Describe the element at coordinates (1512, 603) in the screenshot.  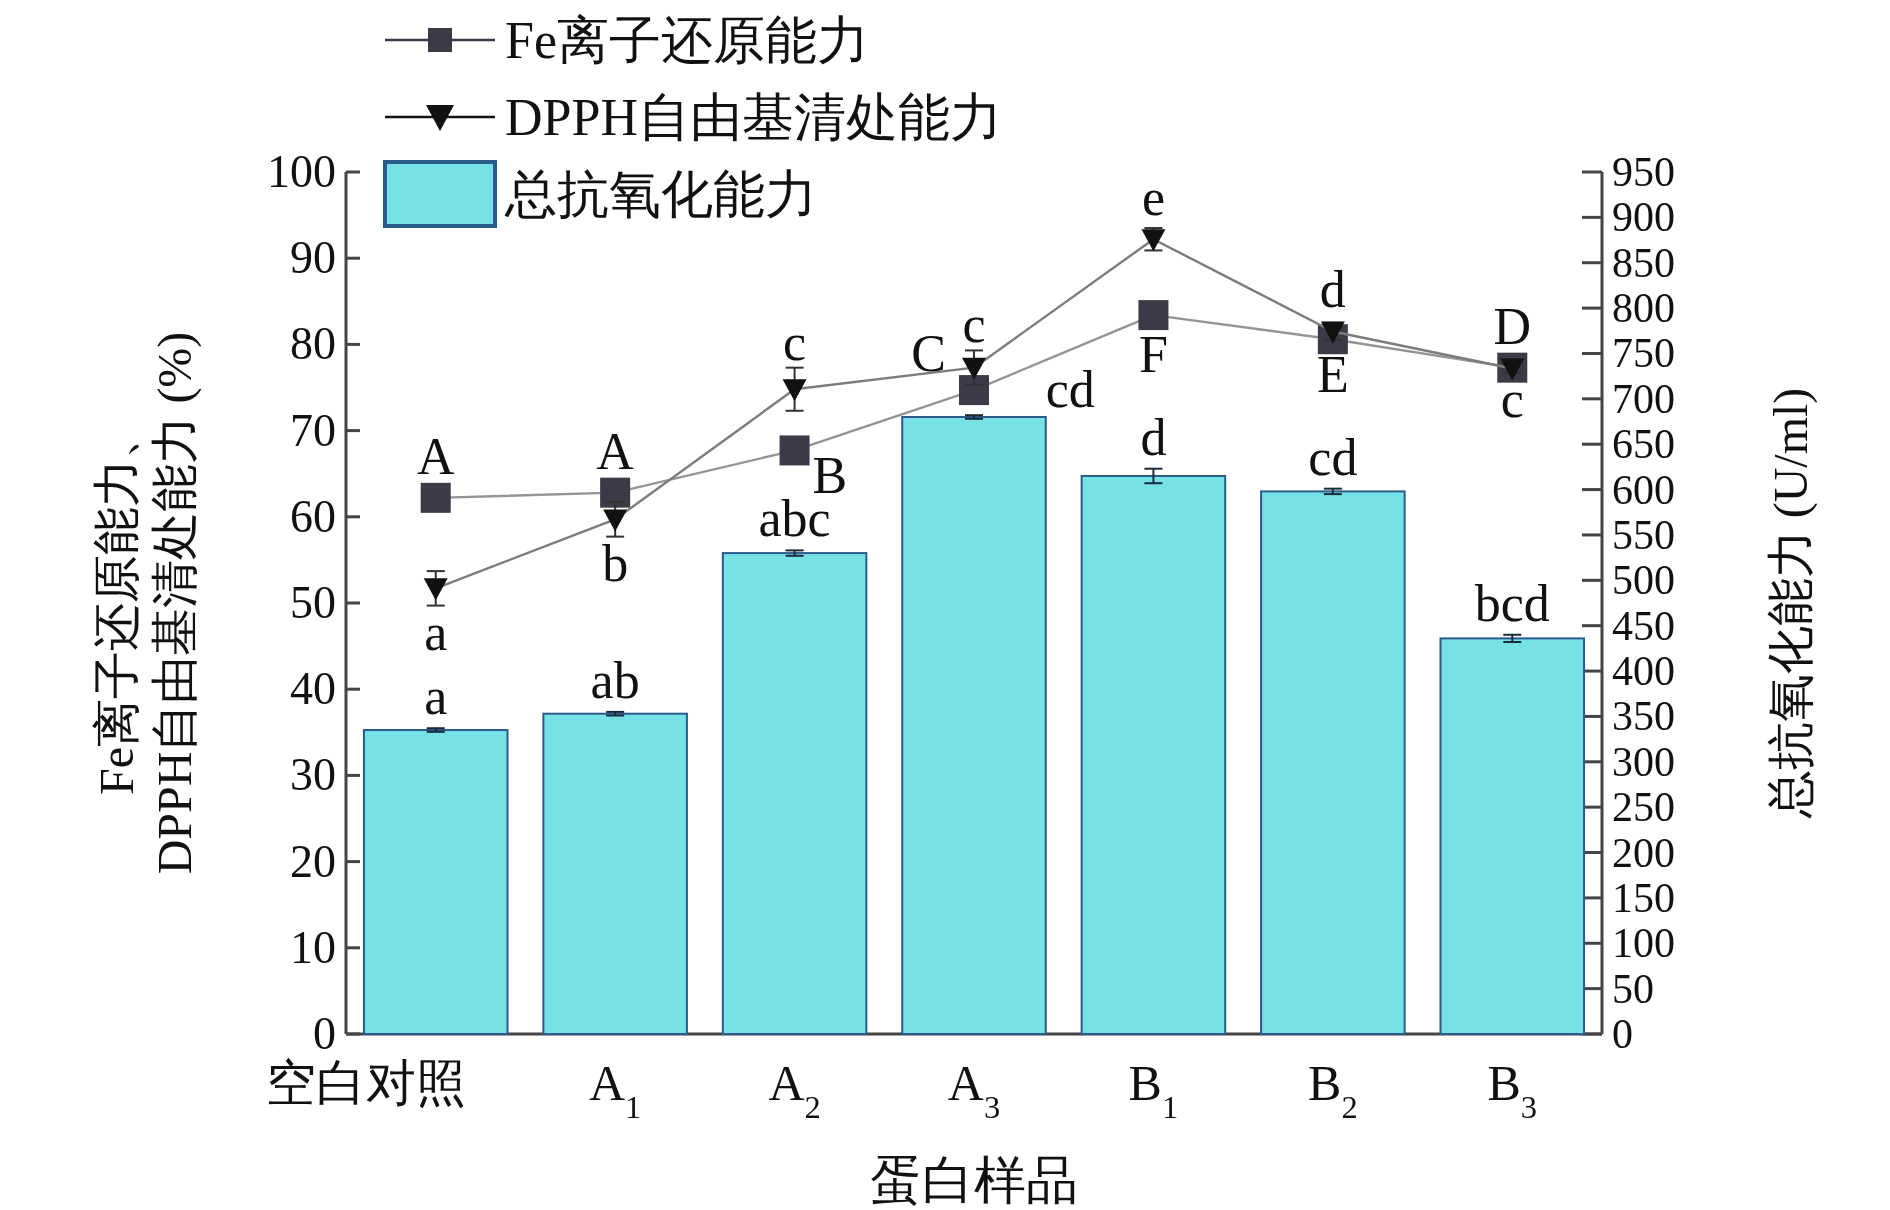
I see `annotation: bcd` at that location.